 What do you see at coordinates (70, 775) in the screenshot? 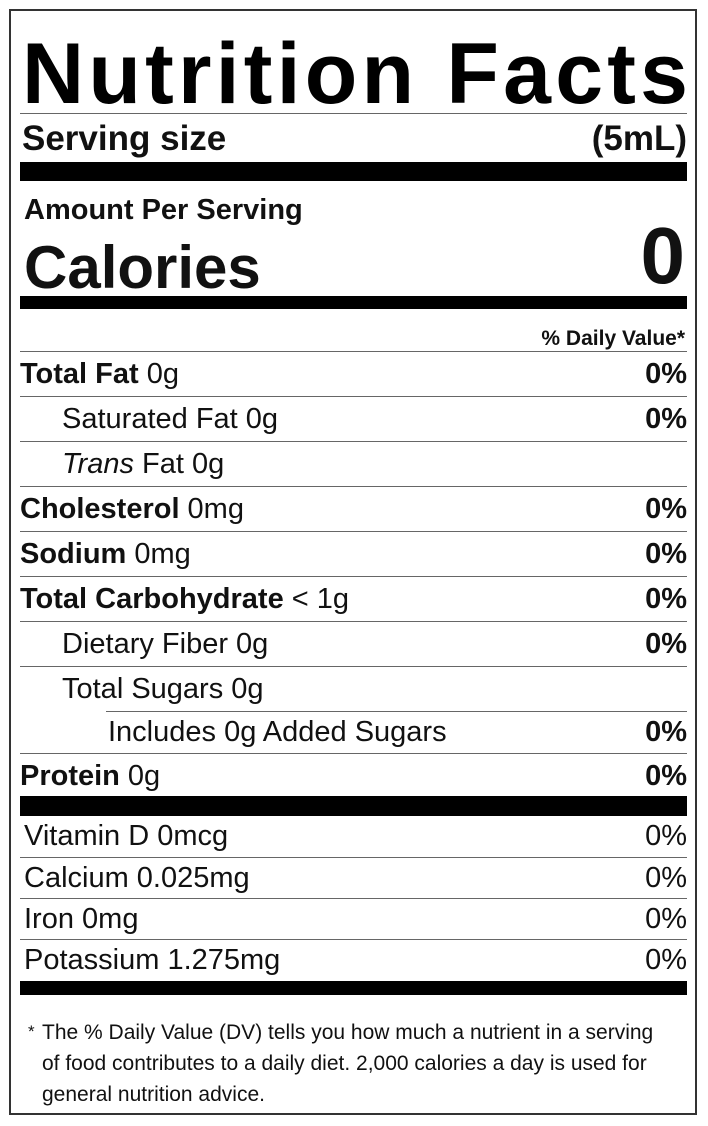
I see `nutrient-name: Protein` at bounding box center [70, 775].